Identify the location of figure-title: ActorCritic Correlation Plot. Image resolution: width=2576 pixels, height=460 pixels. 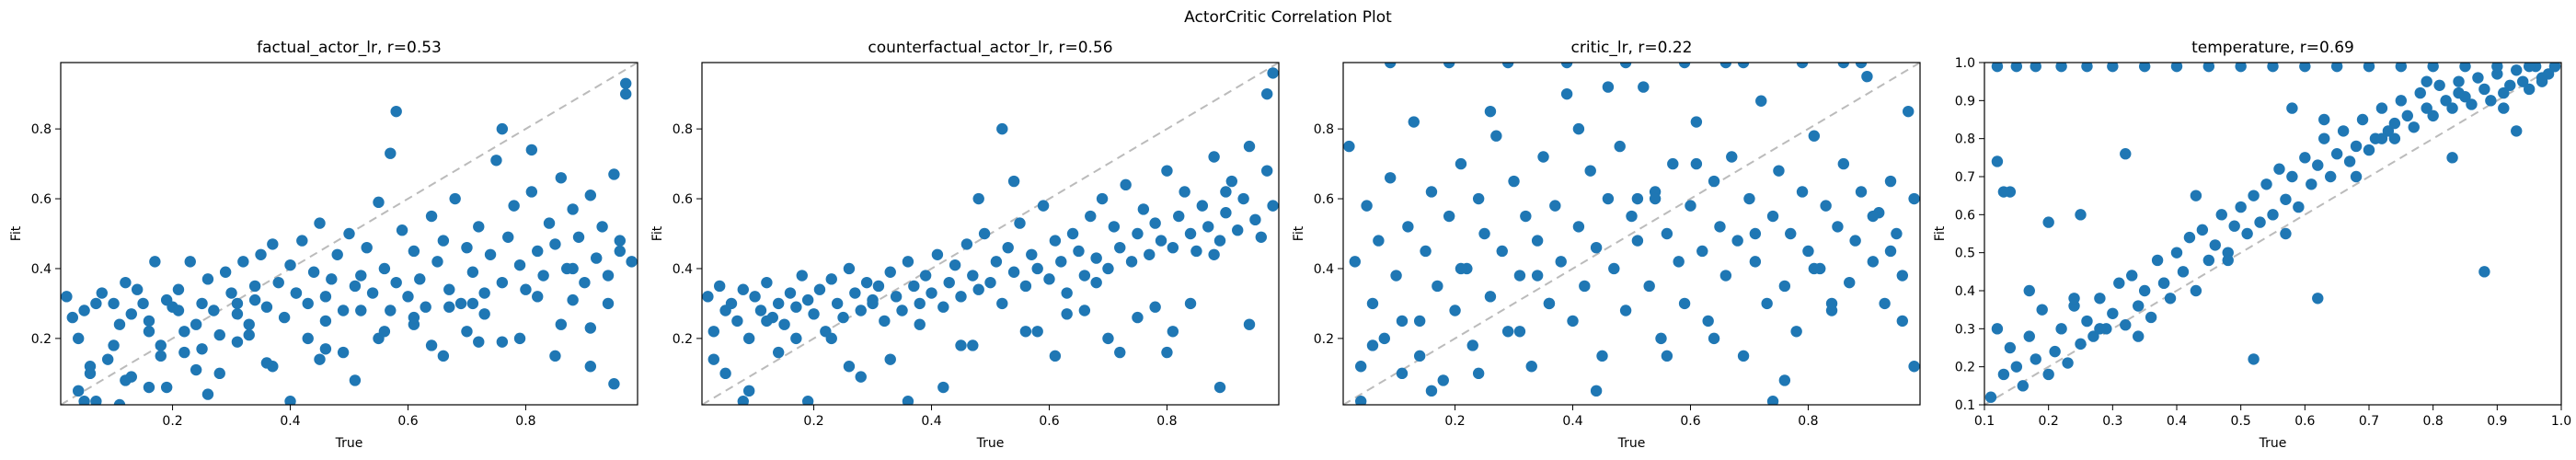
(1288, 17).